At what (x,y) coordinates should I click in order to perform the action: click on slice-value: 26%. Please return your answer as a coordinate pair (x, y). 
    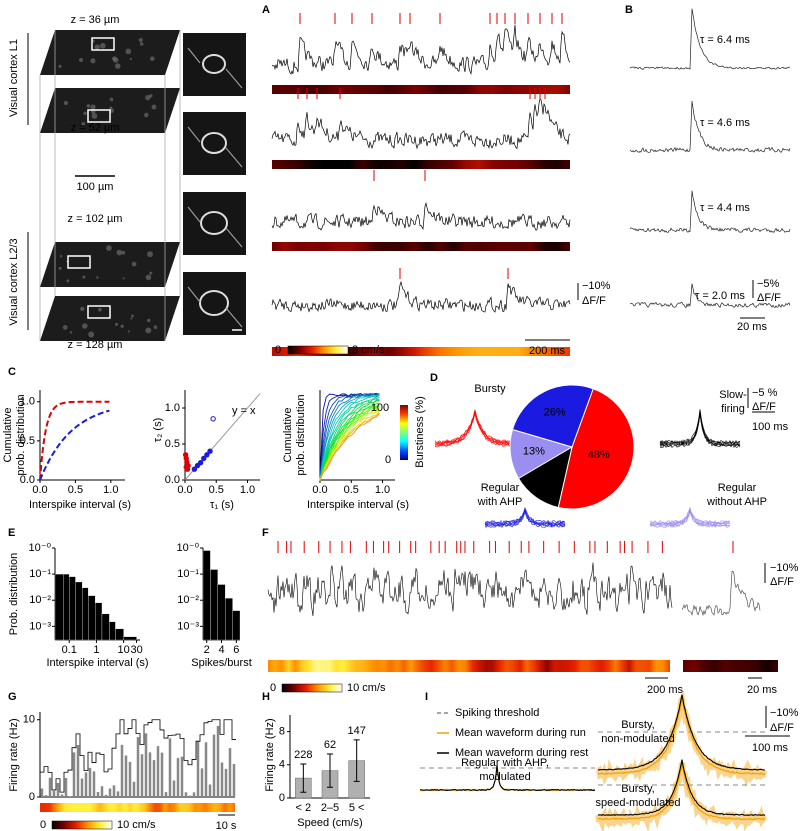
    Looking at the image, I should click on (555, 413).